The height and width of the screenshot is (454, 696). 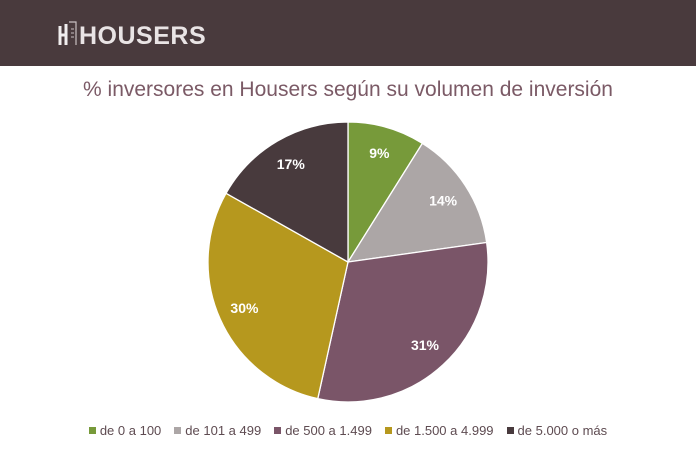 I want to click on header-bar: HOUSERS, so click(x=348, y=33).